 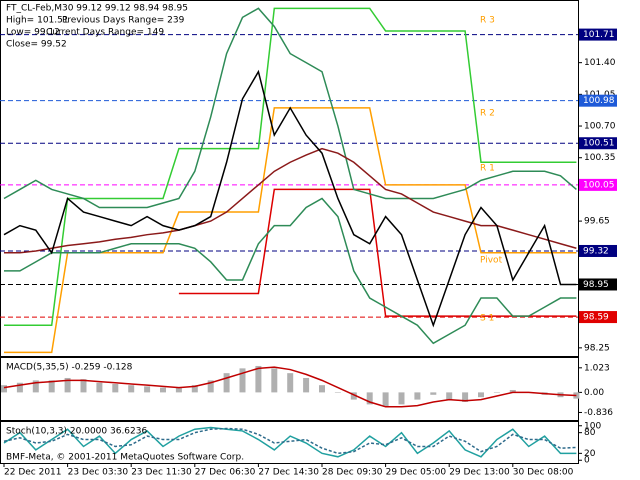 I want to click on info-text: High= 101.51, so click(x=37, y=21).